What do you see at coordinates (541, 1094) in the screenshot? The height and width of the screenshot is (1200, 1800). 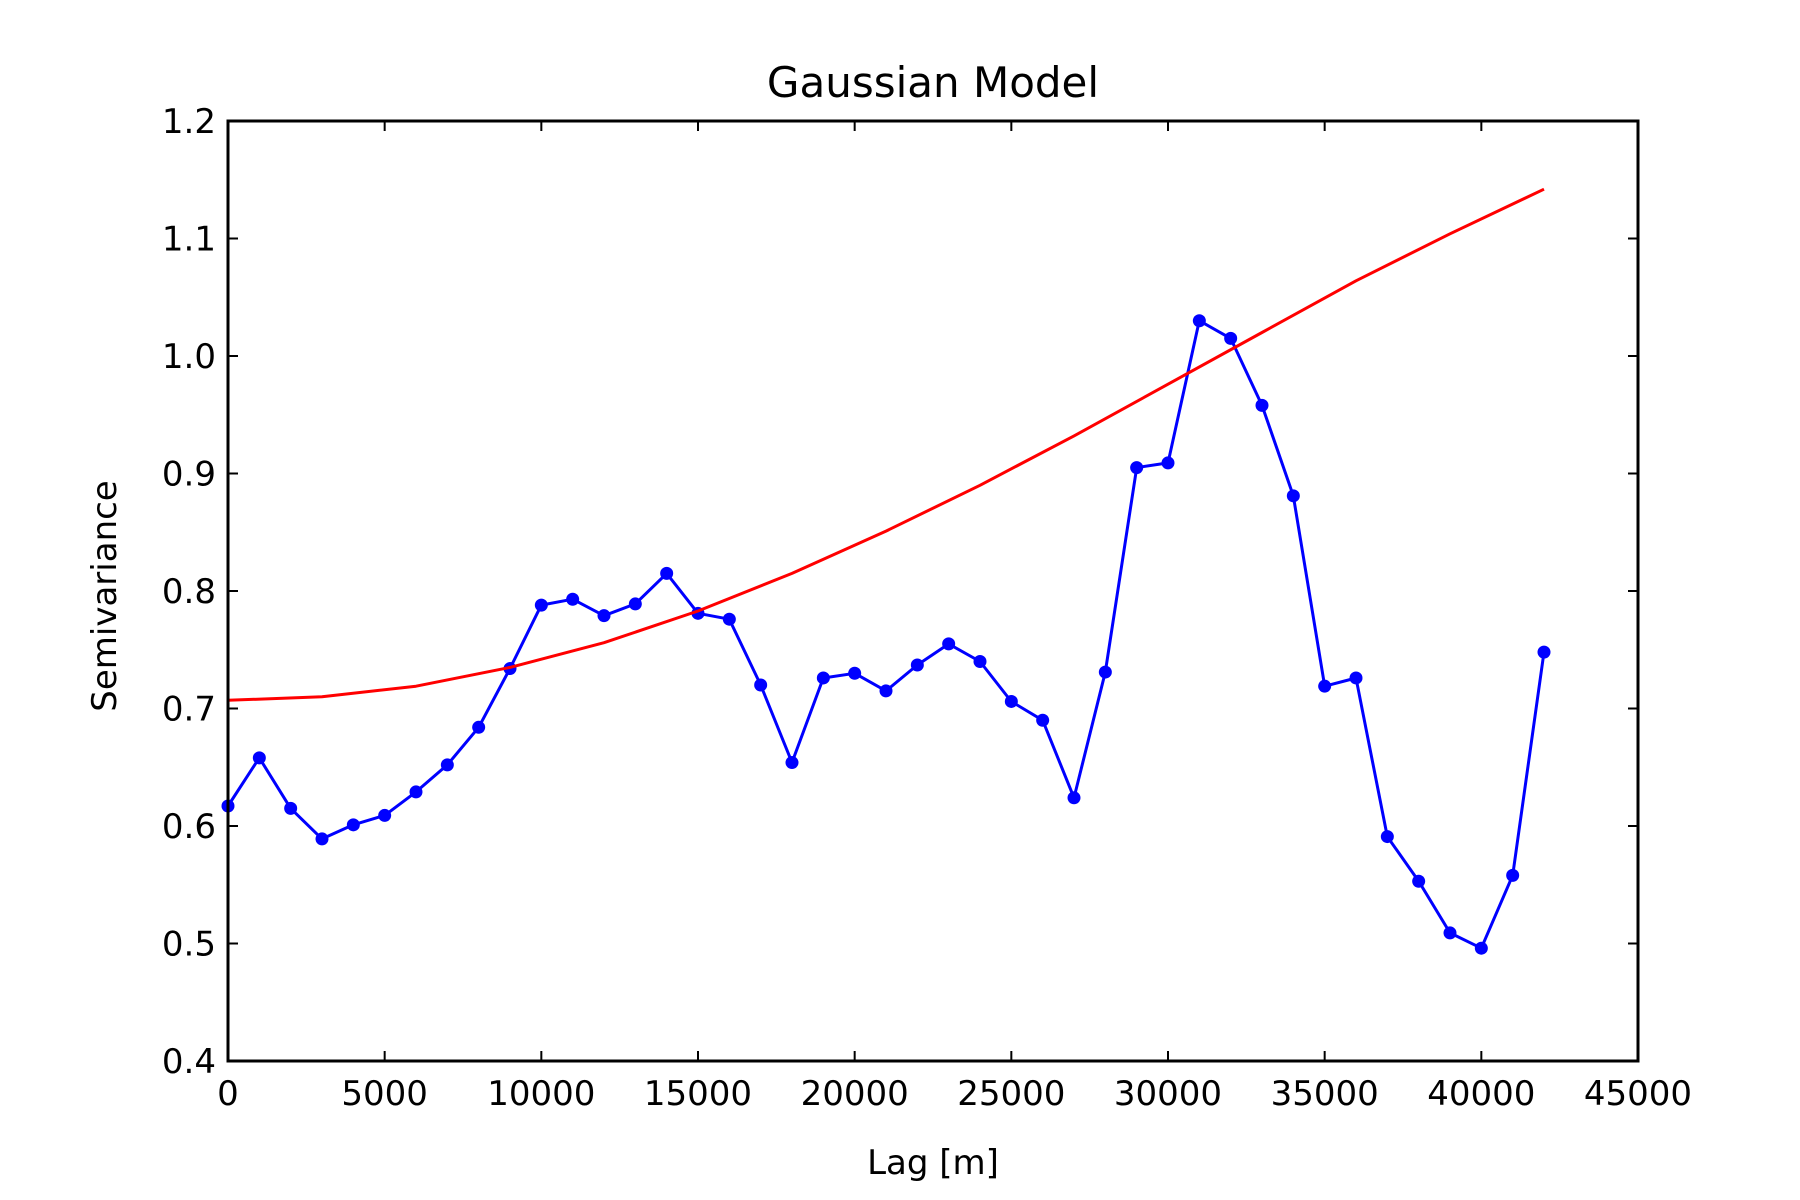 I see `x-tick-label: 10000` at bounding box center [541, 1094].